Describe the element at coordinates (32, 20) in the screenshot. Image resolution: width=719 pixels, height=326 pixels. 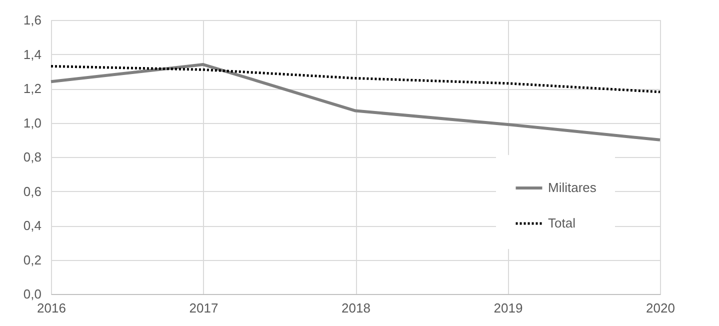
I see `y-tick-label: 1,6` at that location.